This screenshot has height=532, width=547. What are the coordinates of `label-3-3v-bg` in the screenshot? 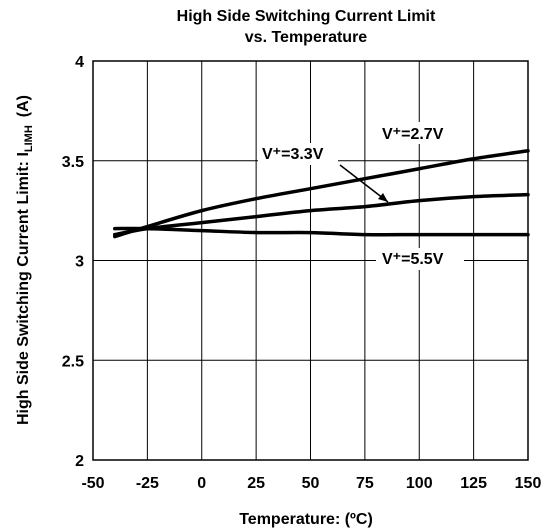 It's located at (298, 154).